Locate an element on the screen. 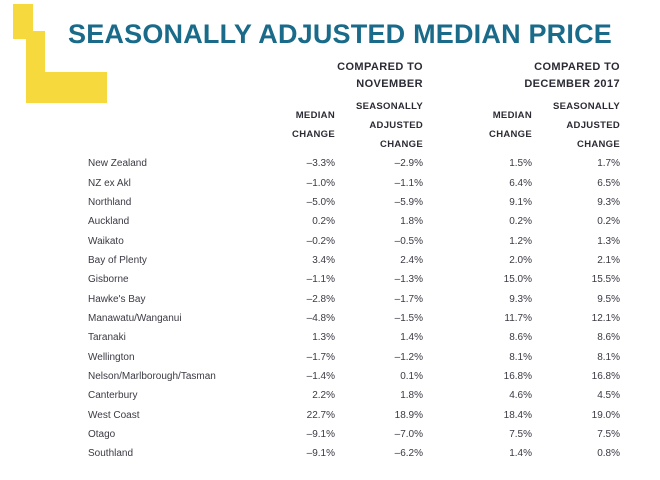 The width and height of the screenshot is (660, 480). group-header-line: NOVEMBER is located at coordinates (389, 84).